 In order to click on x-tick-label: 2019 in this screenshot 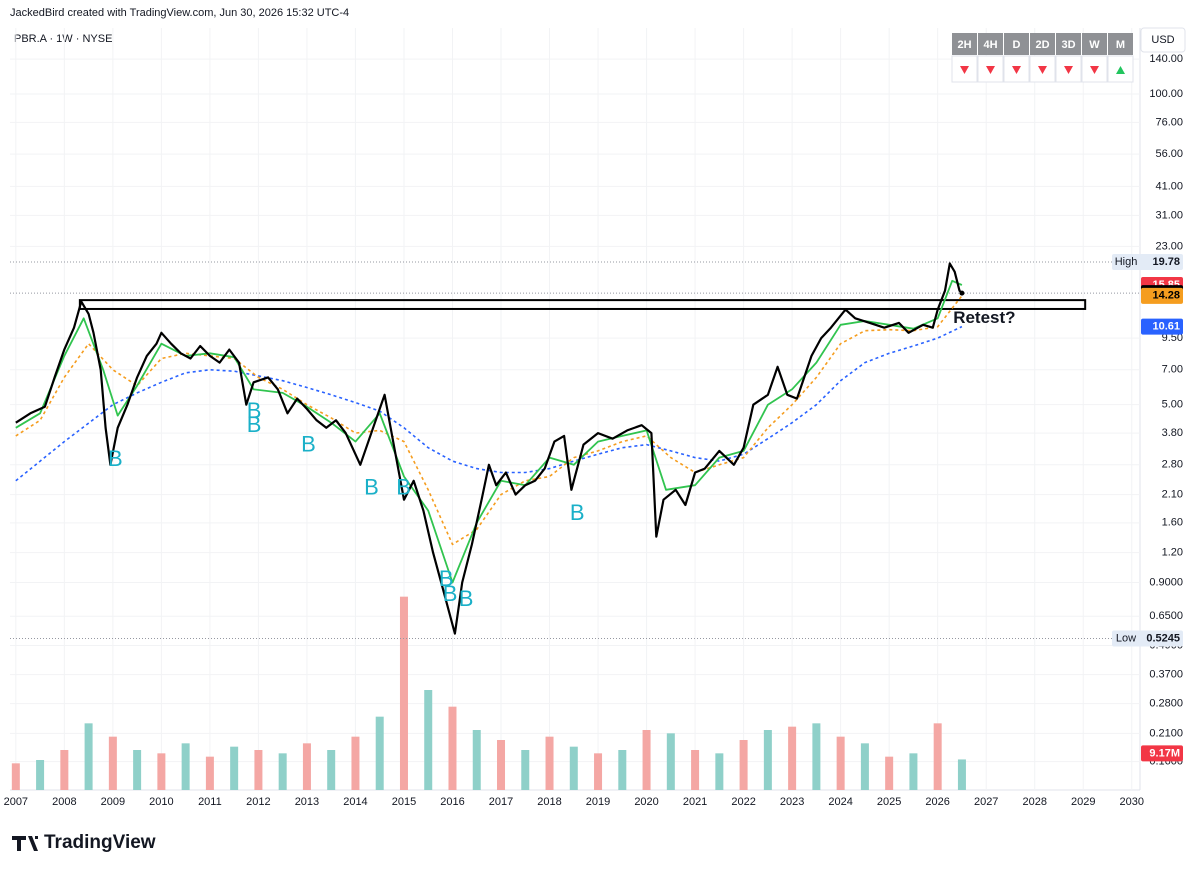, I will do `click(598, 802)`.